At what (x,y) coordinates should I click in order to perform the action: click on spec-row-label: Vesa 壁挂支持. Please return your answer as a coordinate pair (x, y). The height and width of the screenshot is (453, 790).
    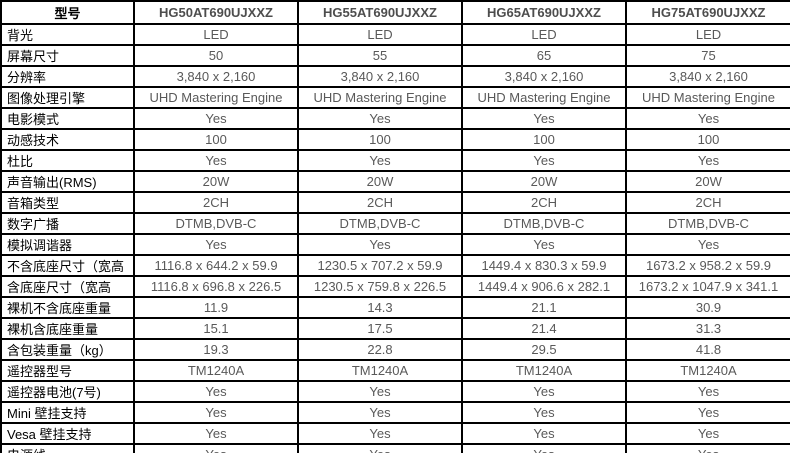
    Looking at the image, I should click on (67, 433).